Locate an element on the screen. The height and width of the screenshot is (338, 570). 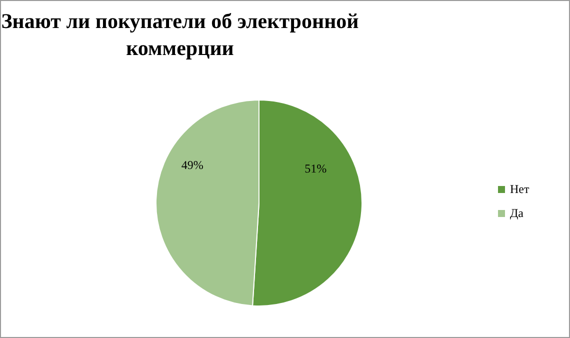
chart-title: Знают ли покупатели об электронной коммерции is located at coordinates (180, 34).